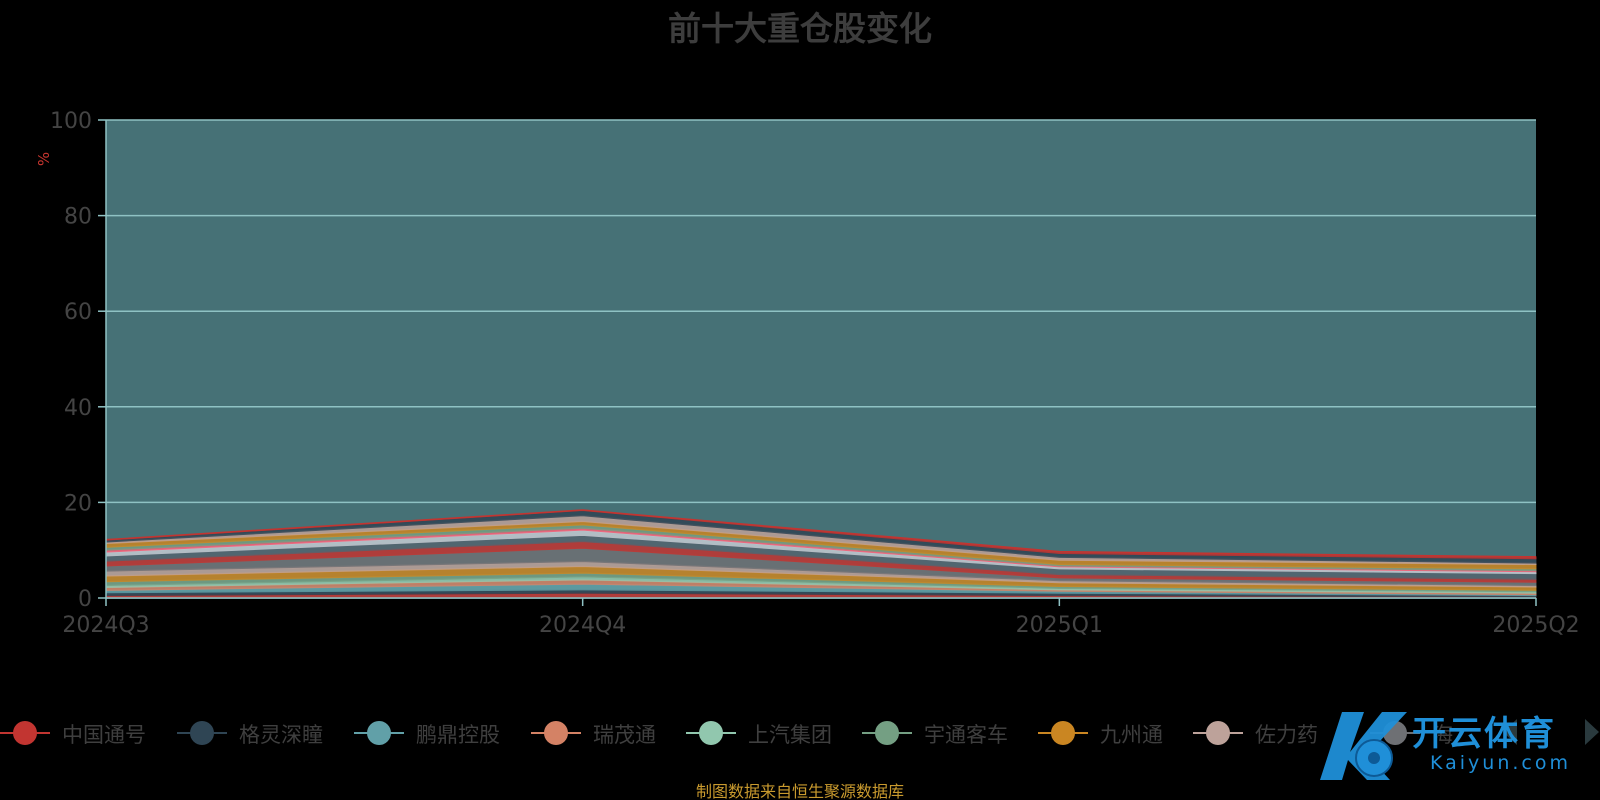 This screenshot has width=1600, height=800. I want to click on legend-prev-arrow-icon, so click(1510, 732).